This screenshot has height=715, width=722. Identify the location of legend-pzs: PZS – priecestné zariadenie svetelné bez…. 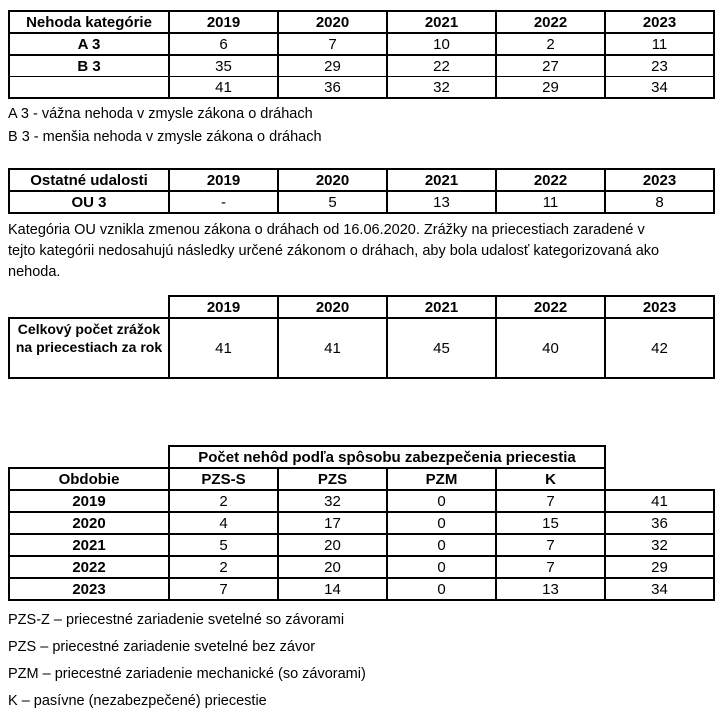
(162, 647).